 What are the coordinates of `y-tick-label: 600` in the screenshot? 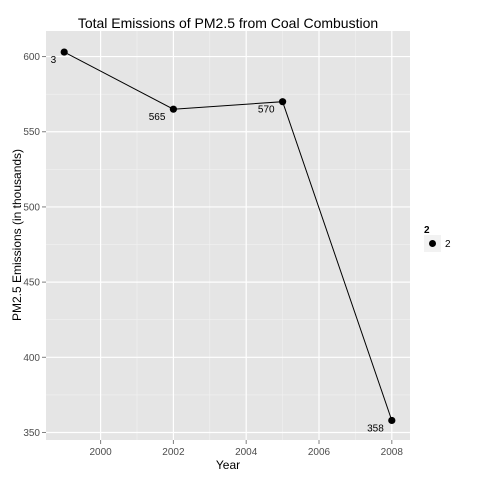 It's located at (31, 57).